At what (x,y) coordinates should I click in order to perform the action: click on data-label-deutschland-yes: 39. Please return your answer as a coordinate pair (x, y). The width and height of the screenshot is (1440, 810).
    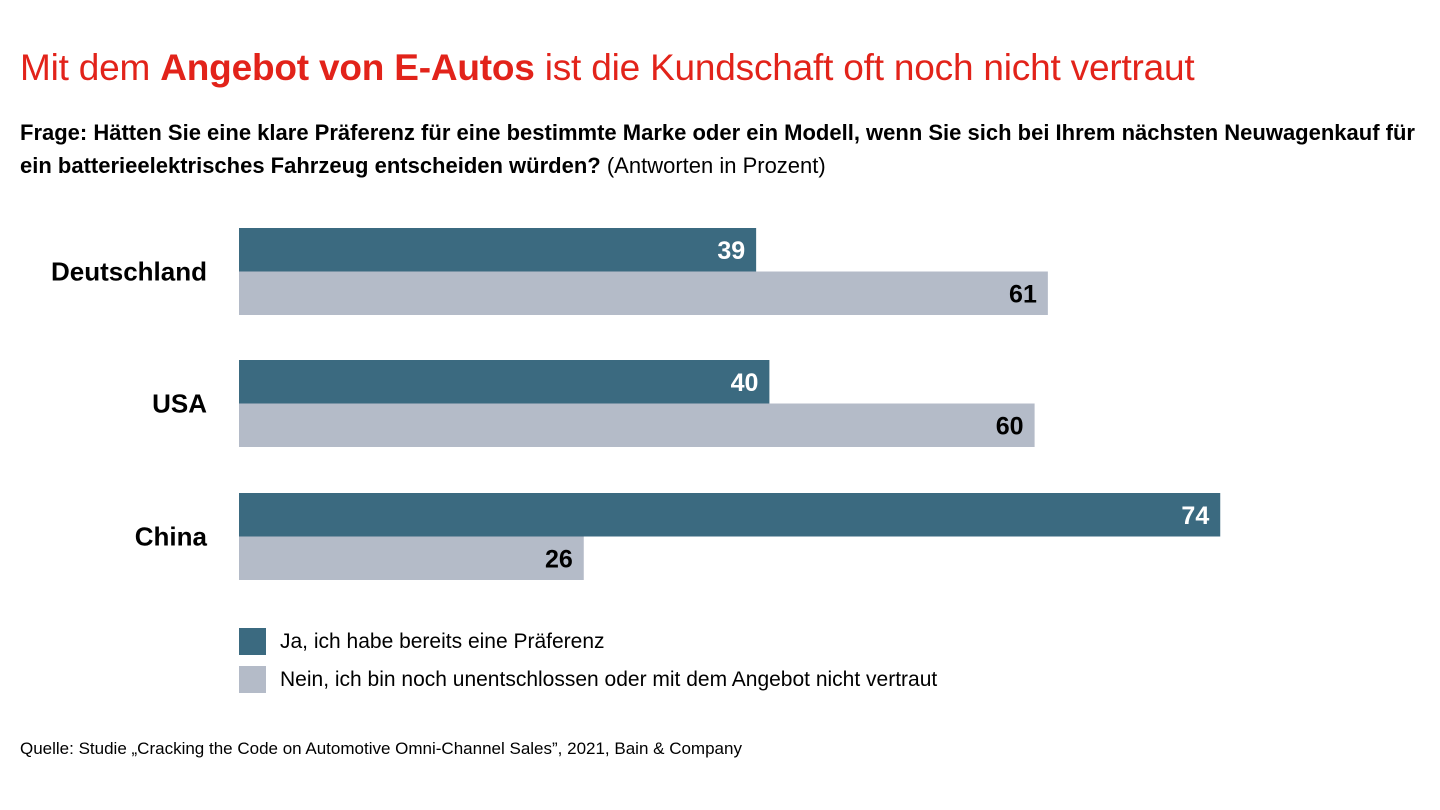
    Looking at the image, I should click on (731, 251).